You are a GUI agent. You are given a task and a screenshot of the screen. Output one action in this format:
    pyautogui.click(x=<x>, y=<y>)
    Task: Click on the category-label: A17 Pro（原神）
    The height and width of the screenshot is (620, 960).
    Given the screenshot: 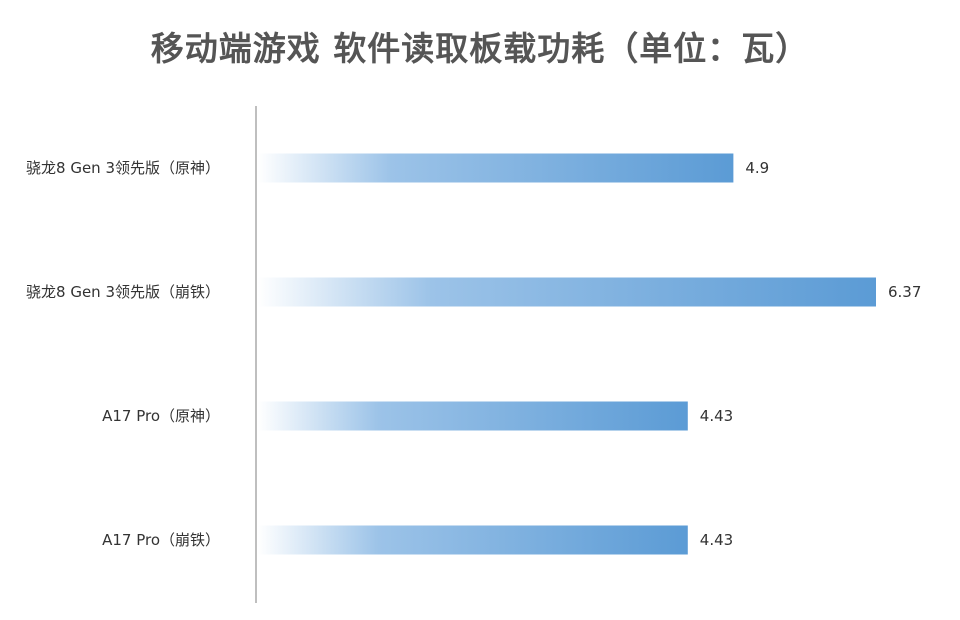 What is the action you would take?
    pyautogui.click(x=161, y=416)
    